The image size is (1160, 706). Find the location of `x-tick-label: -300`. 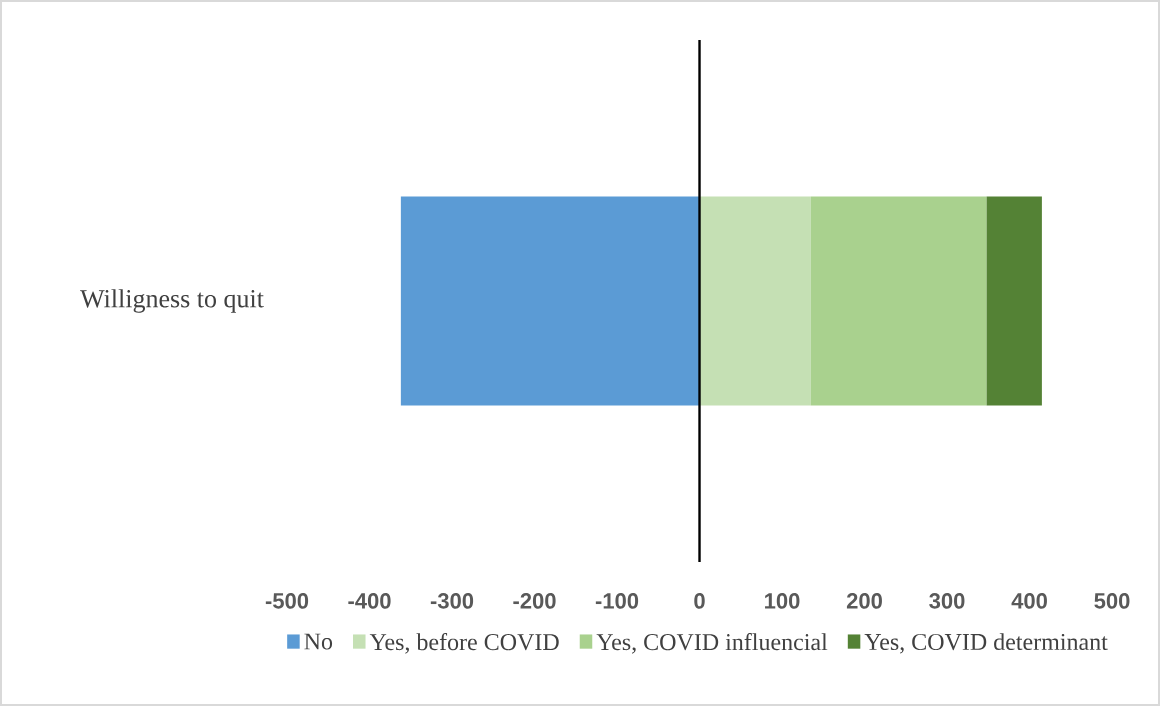

x-tick-label: -300 is located at coordinates (452, 601).